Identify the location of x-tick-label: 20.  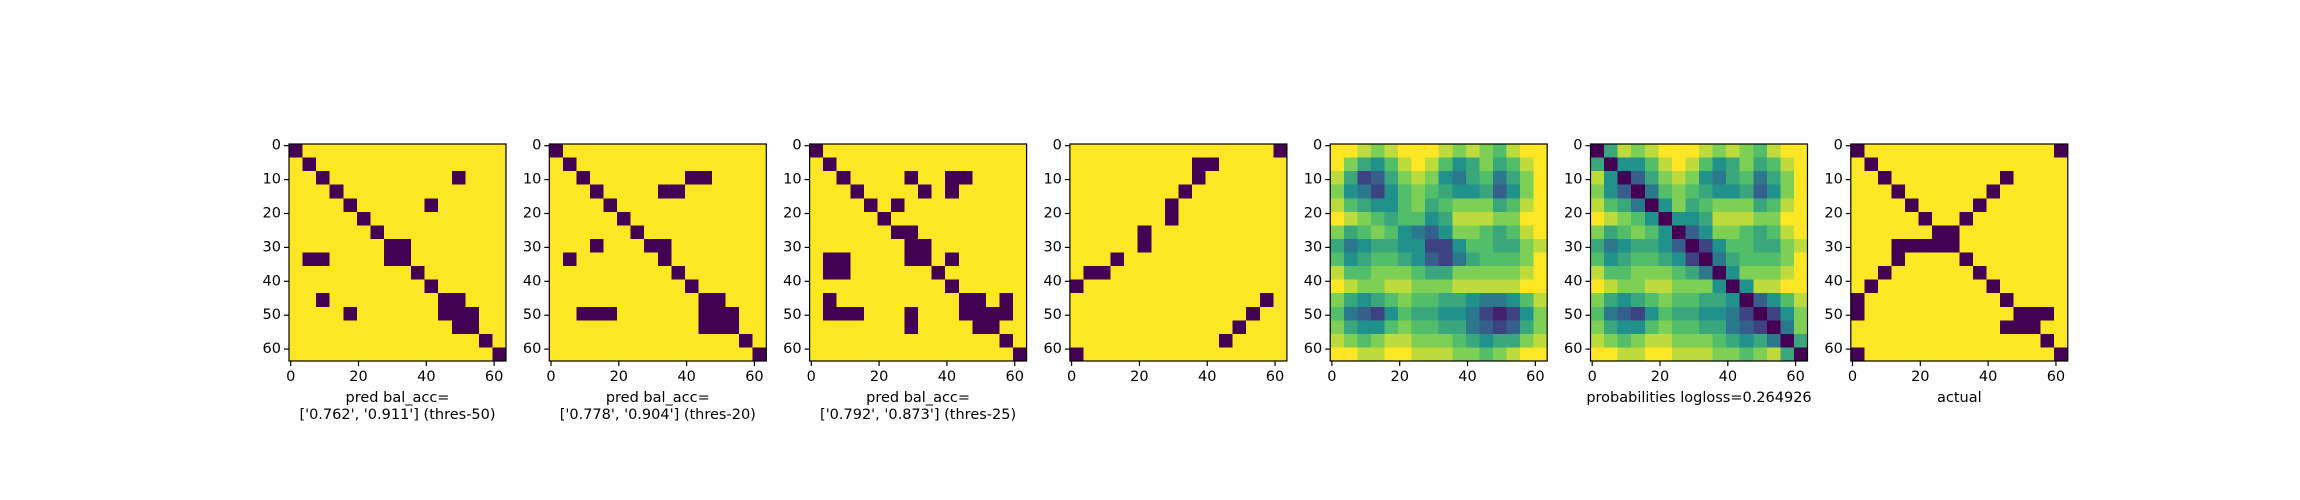
(879, 377).